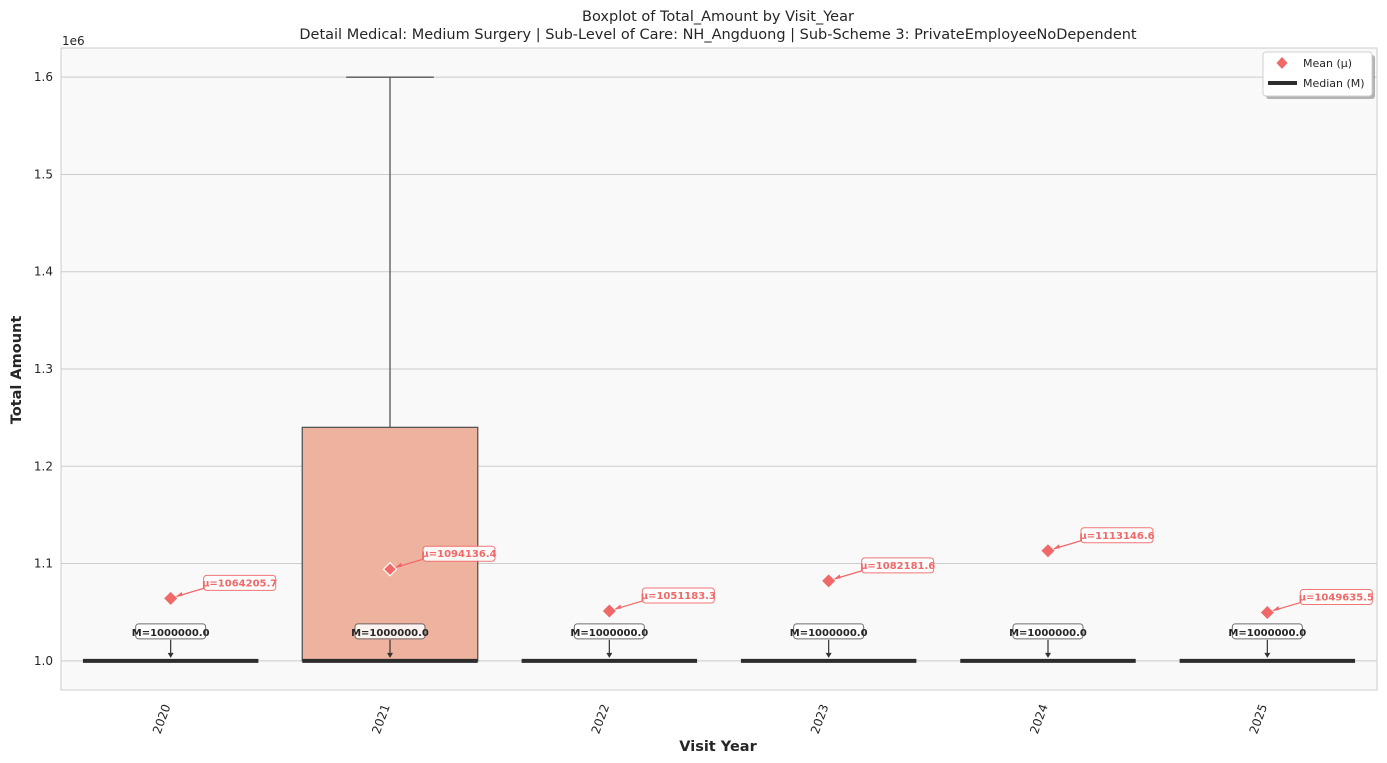  Describe the element at coordinates (162, 718) in the screenshot. I see `x-tick-label: 2020` at that location.